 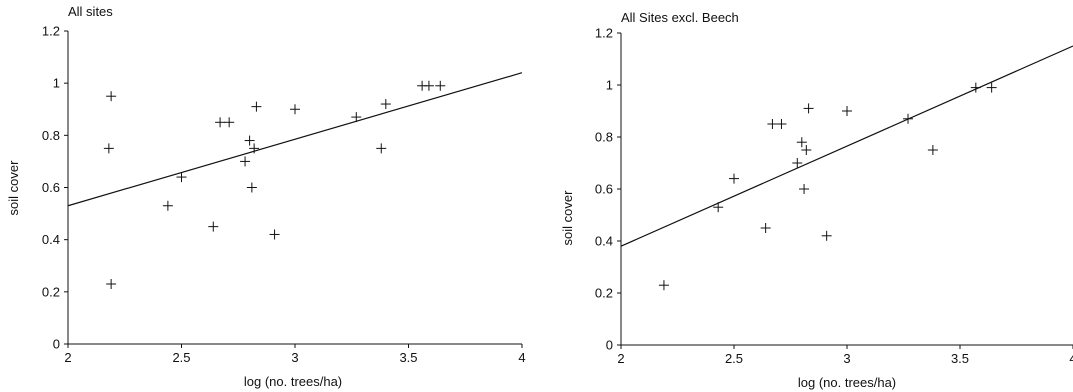 I want to click on chart-title: All sites, so click(x=90, y=11).